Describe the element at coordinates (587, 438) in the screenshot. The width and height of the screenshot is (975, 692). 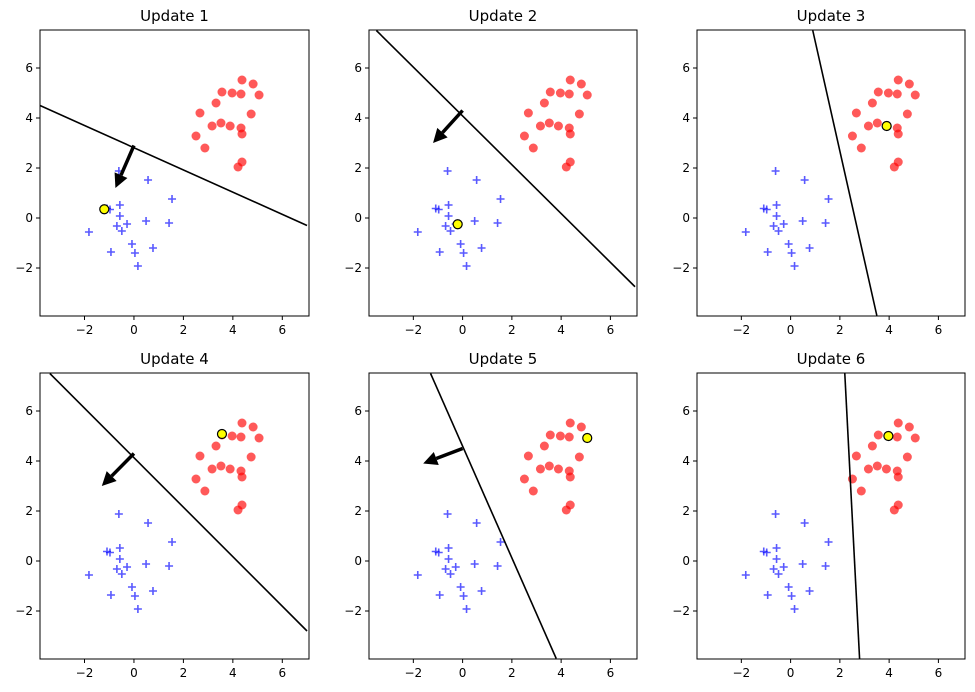
I see `highlighted-point` at that location.